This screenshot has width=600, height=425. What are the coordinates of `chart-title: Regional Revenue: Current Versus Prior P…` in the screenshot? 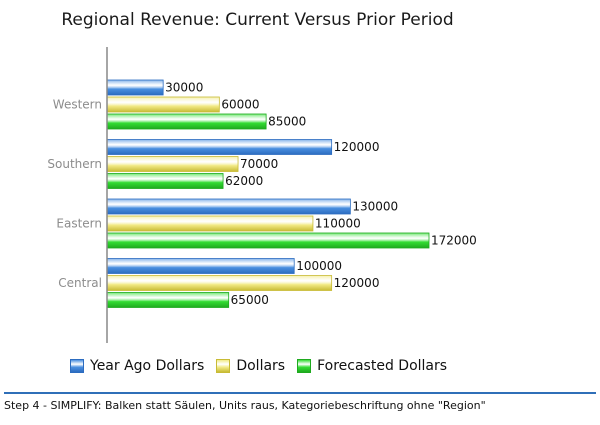 It's located at (257, 20).